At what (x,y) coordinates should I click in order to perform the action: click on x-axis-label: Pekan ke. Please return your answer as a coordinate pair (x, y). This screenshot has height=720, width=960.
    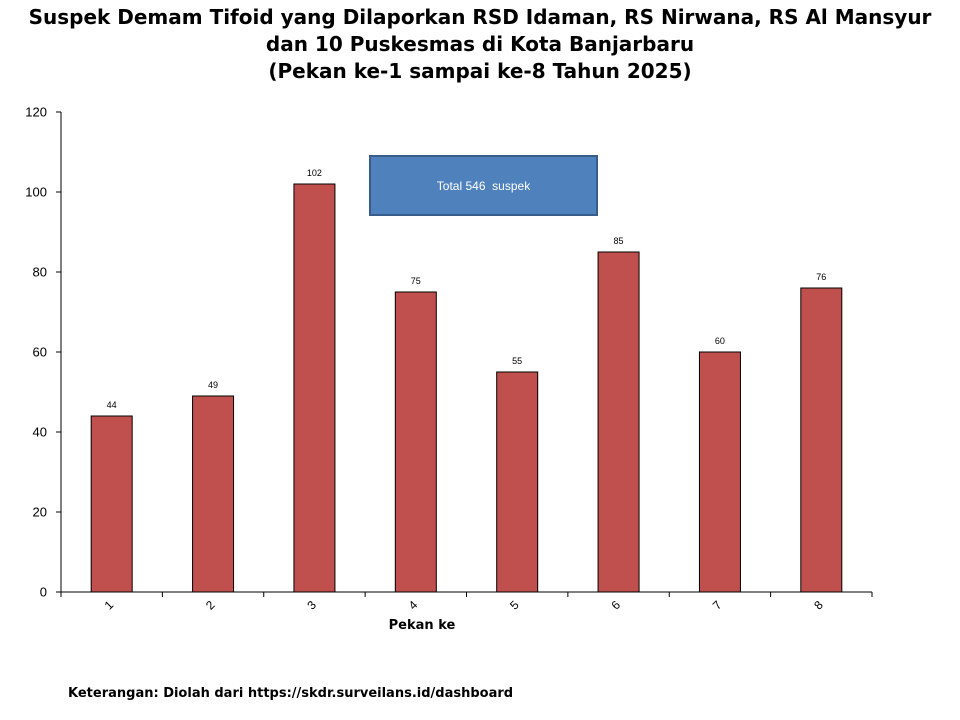
    Looking at the image, I should click on (422, 625).